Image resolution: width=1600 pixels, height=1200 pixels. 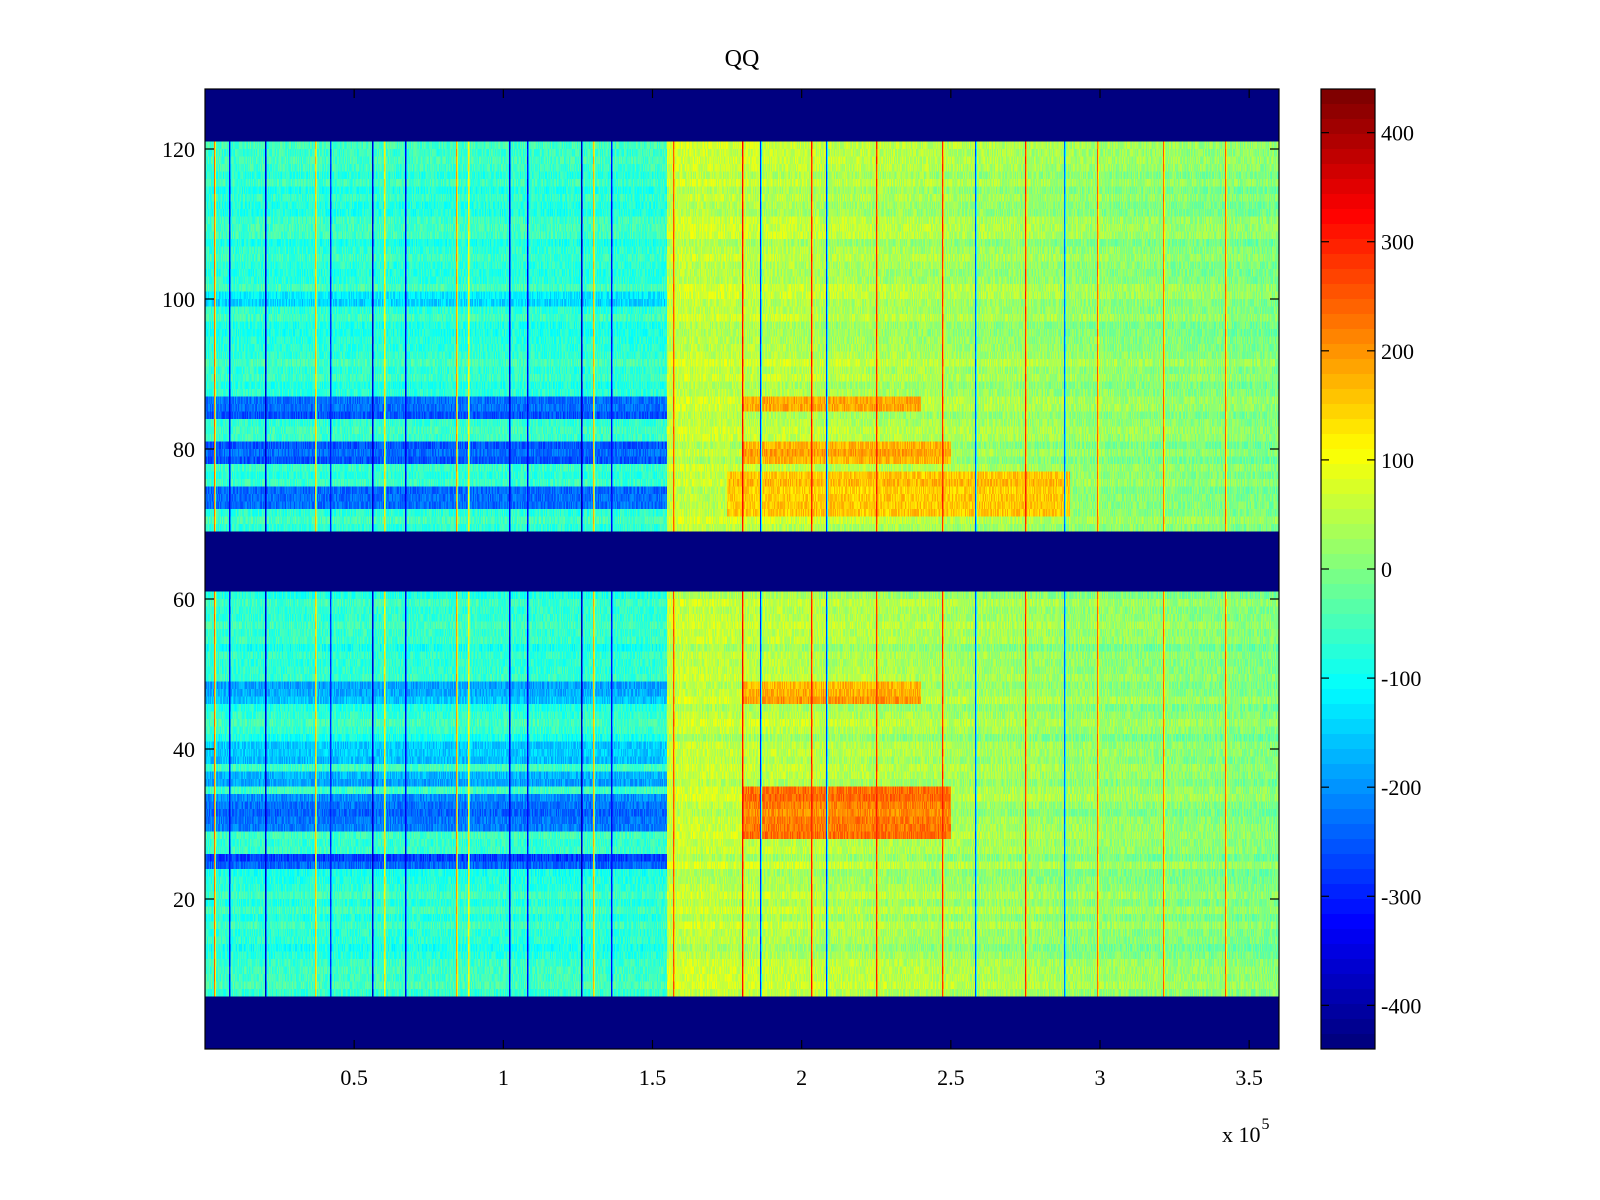 I want to click on x-tick-label: 0.5, so click(x=354, y=1077).